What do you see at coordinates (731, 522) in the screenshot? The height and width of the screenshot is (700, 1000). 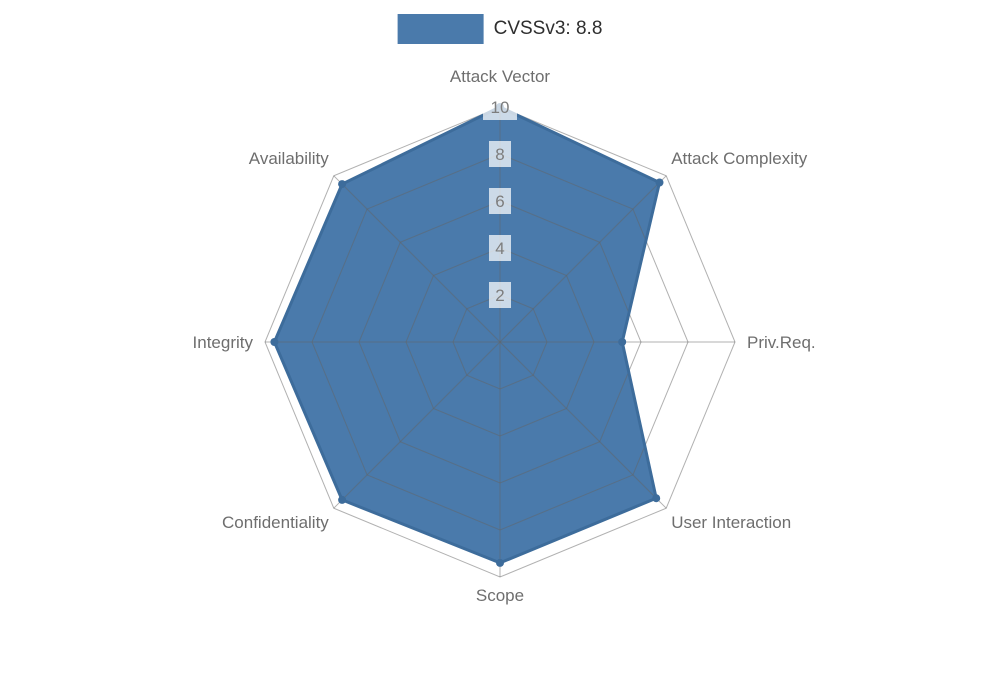 I see `axis-label: User Interaction` at bounding box center [731, 522].